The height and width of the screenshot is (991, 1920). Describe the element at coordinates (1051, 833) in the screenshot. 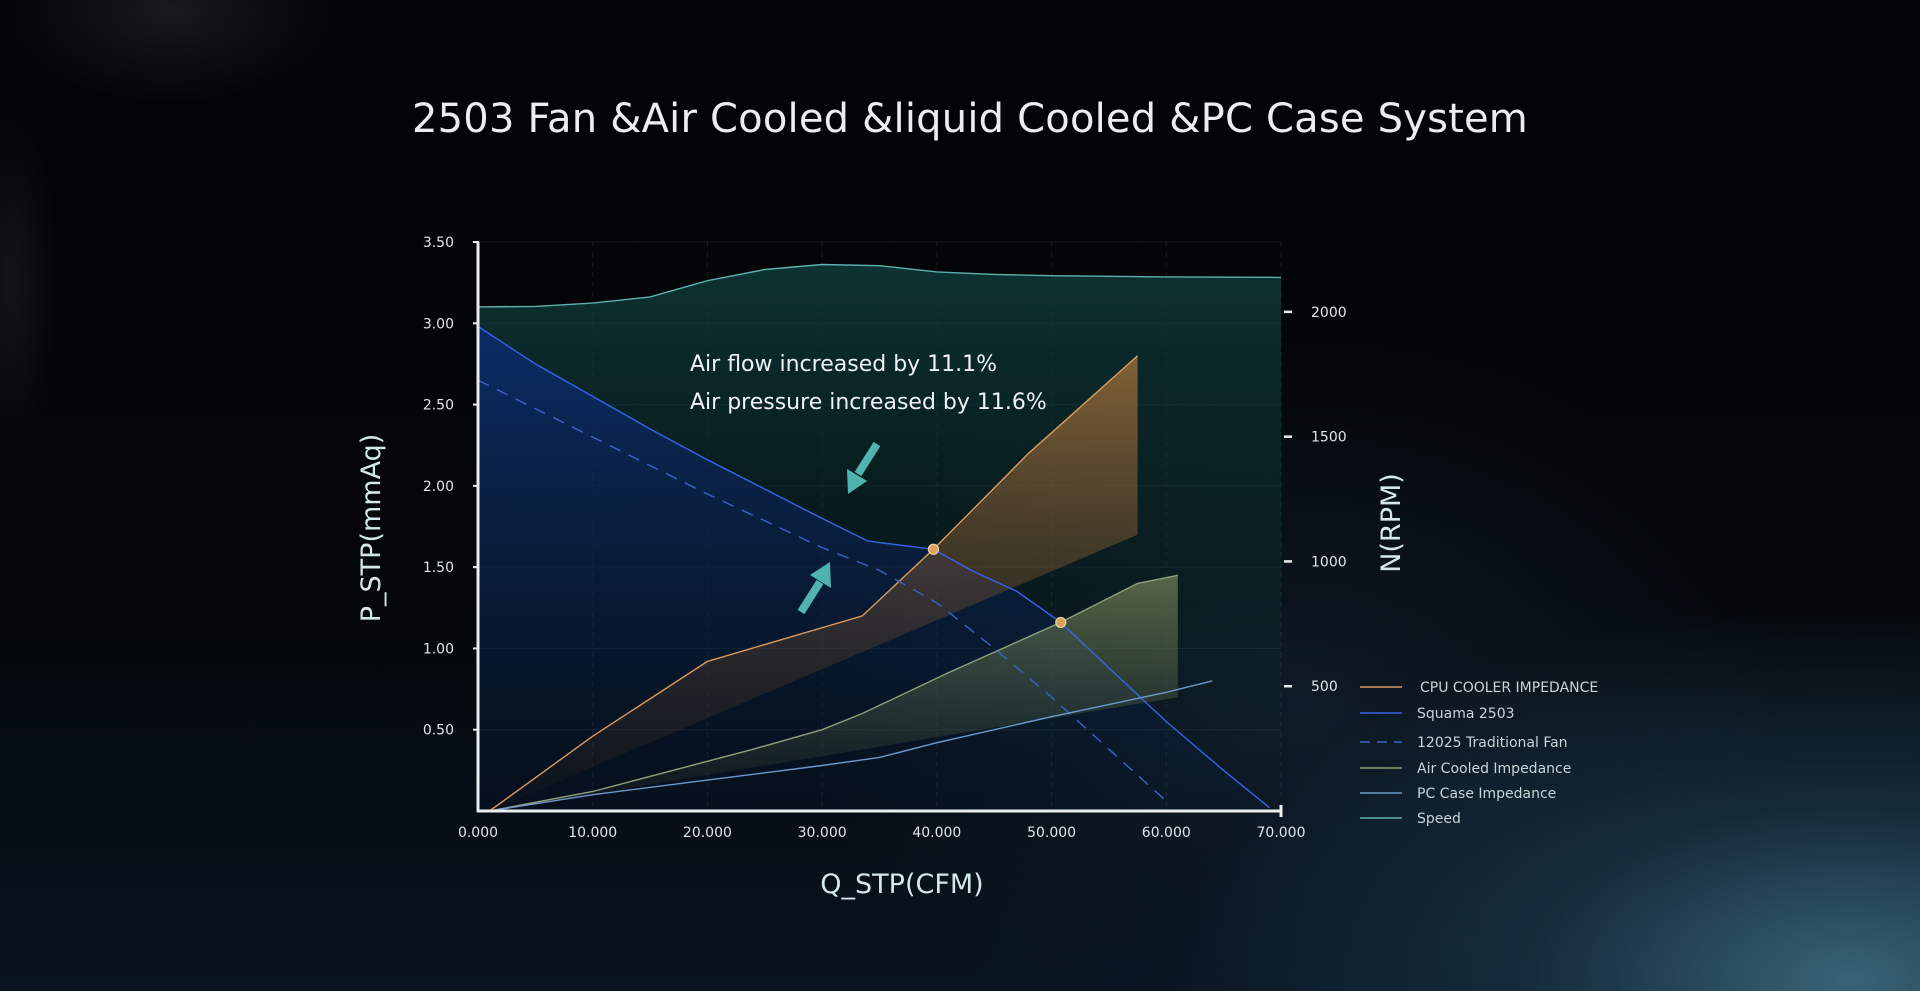

I see `x-tick-label: 50.000` at that location.